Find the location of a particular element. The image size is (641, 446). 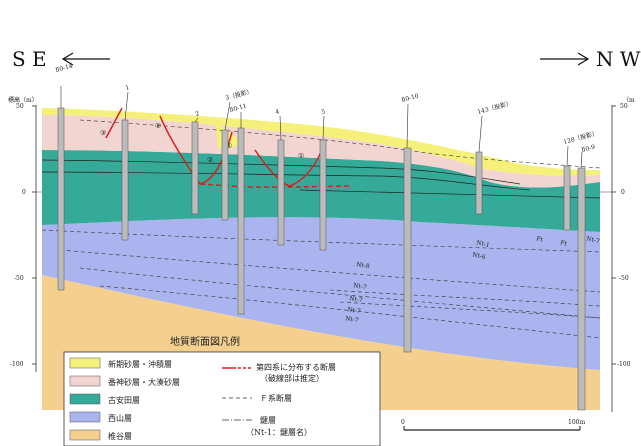

legend-label-f-fault: Ｆ系断層 is located at coordinates (276, 398).